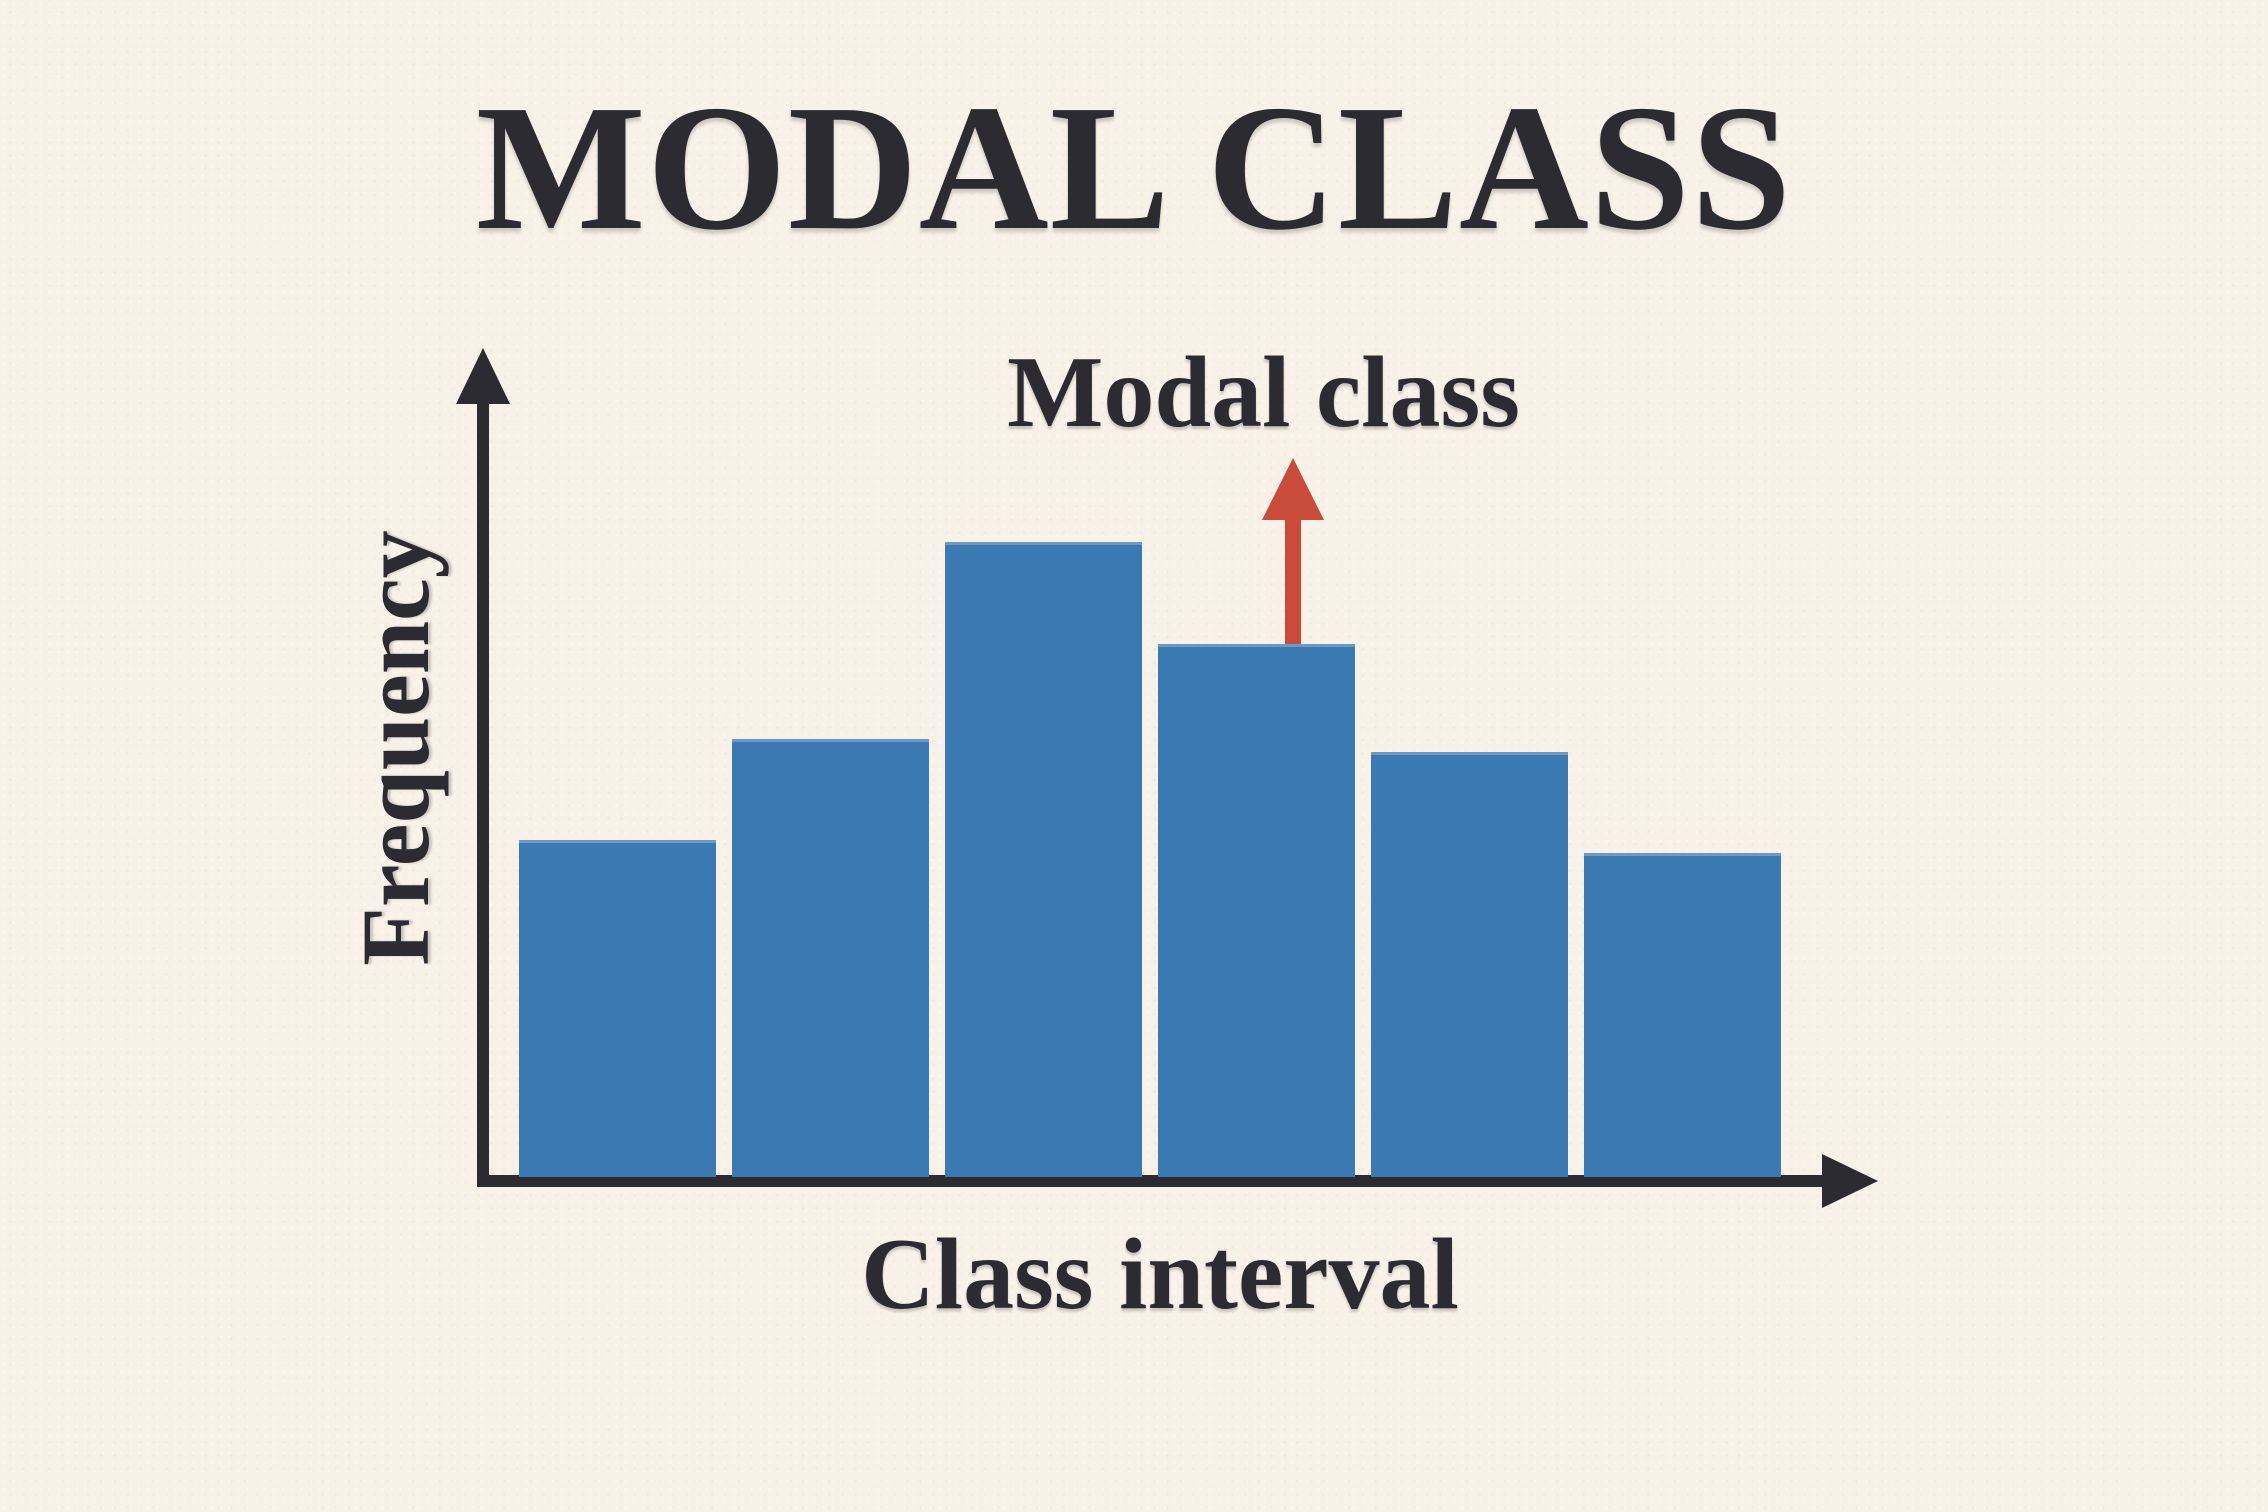 This screenshot has height=1512, width=2268. What do you see at coordinates (395, 748) in the screenshot?
I see `y-axis-label: Frequency` at bounding box center [395, 748].